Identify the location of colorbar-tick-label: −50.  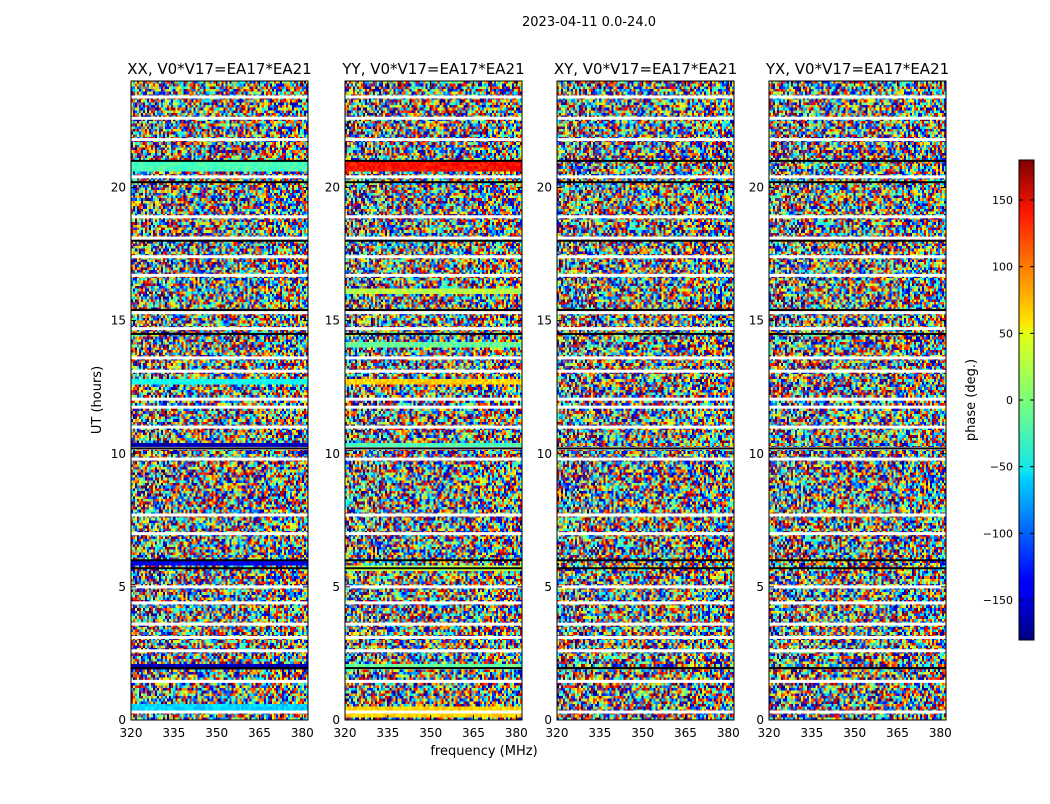
(1001, 467).